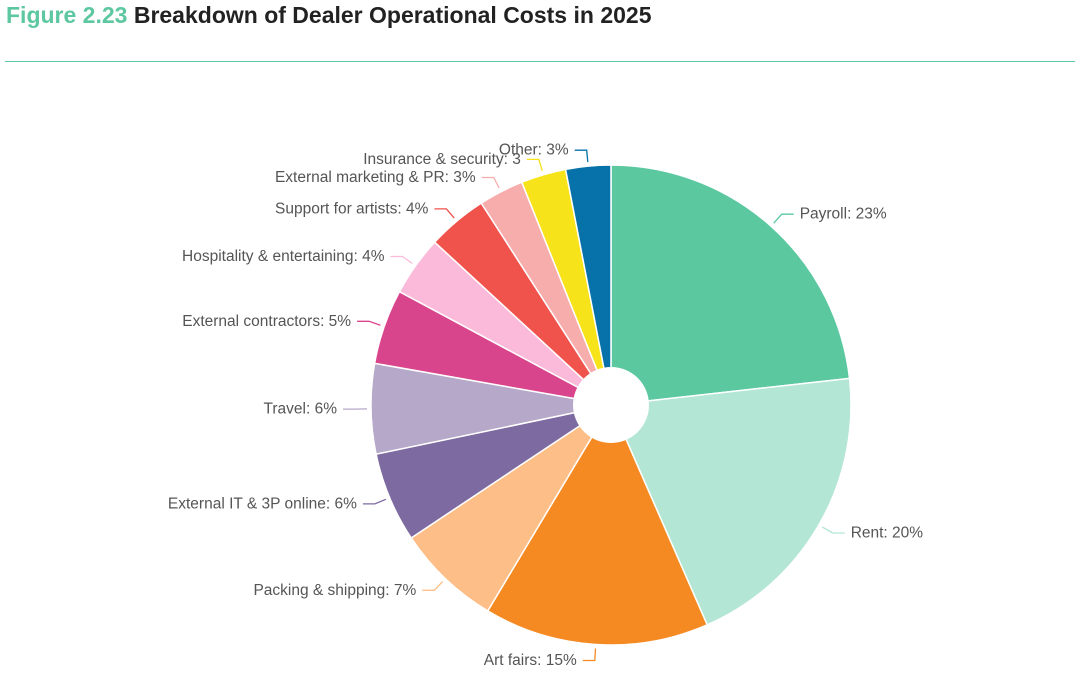  I want to click on label-packing-and-shipping: Packing & shipping: 7%, so click(334, 590).